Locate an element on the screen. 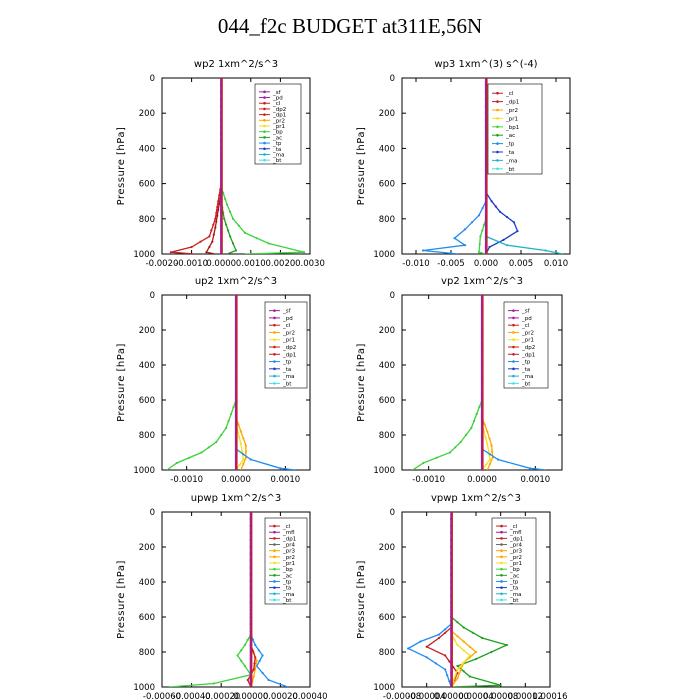 The image size is (700, 700). legend-label: _mfl is located at coordinates (288, 533).